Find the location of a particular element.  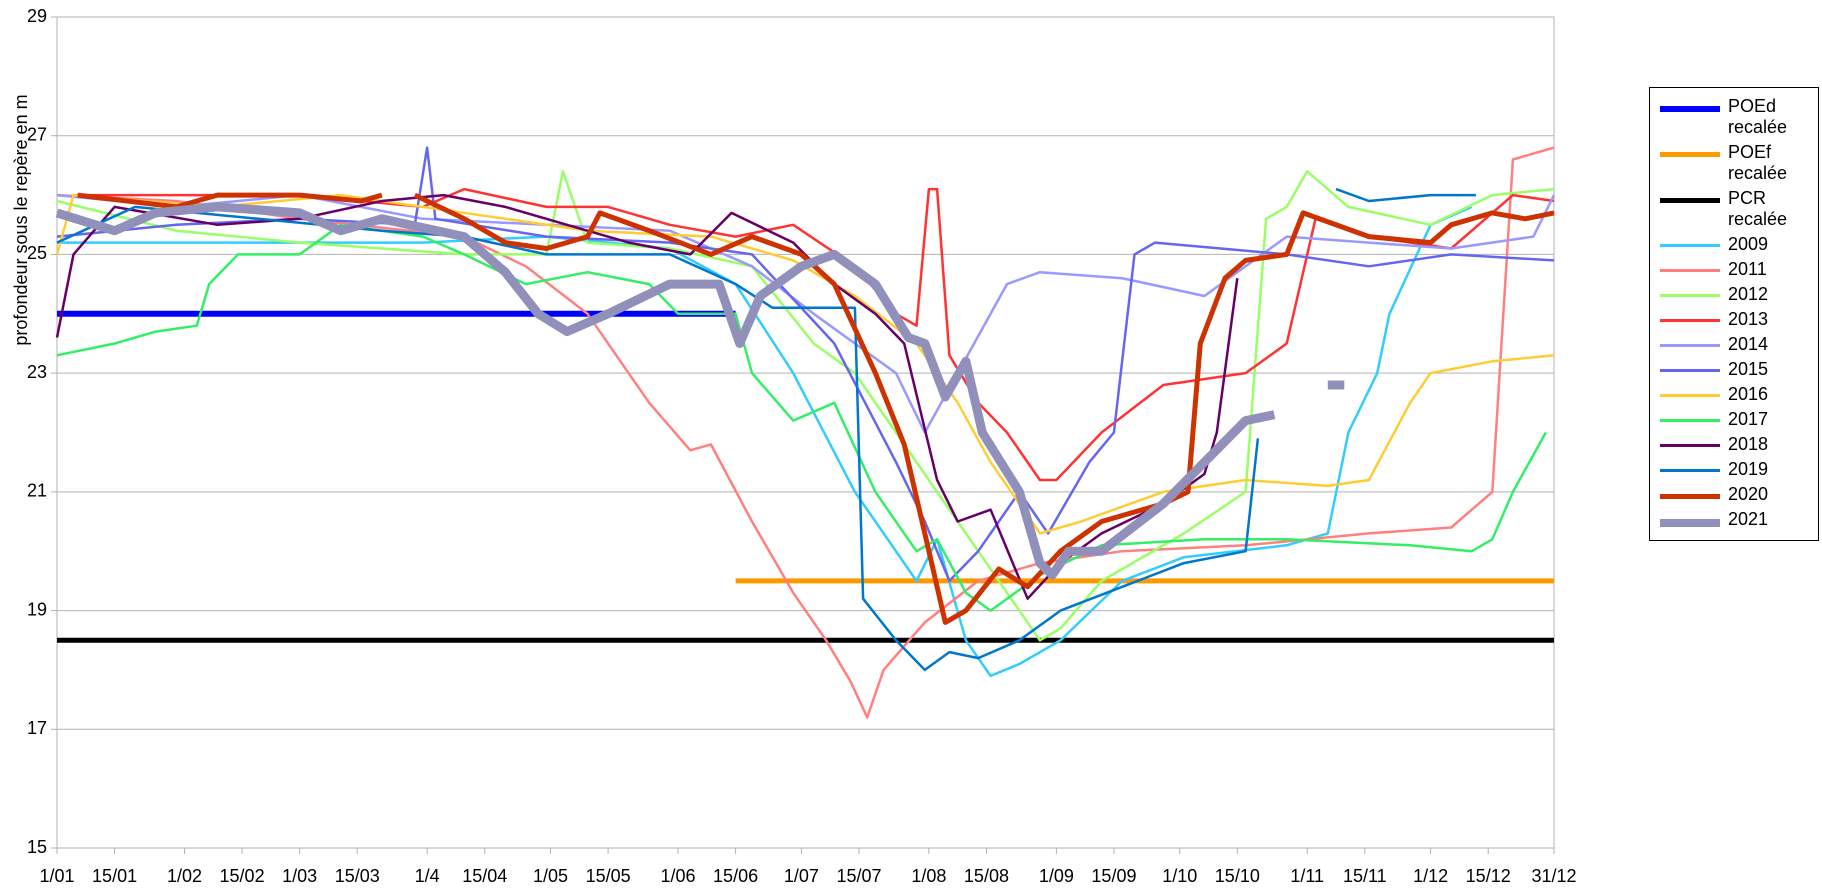

y-tick-label: 29 is located at coordinates (37, 16).